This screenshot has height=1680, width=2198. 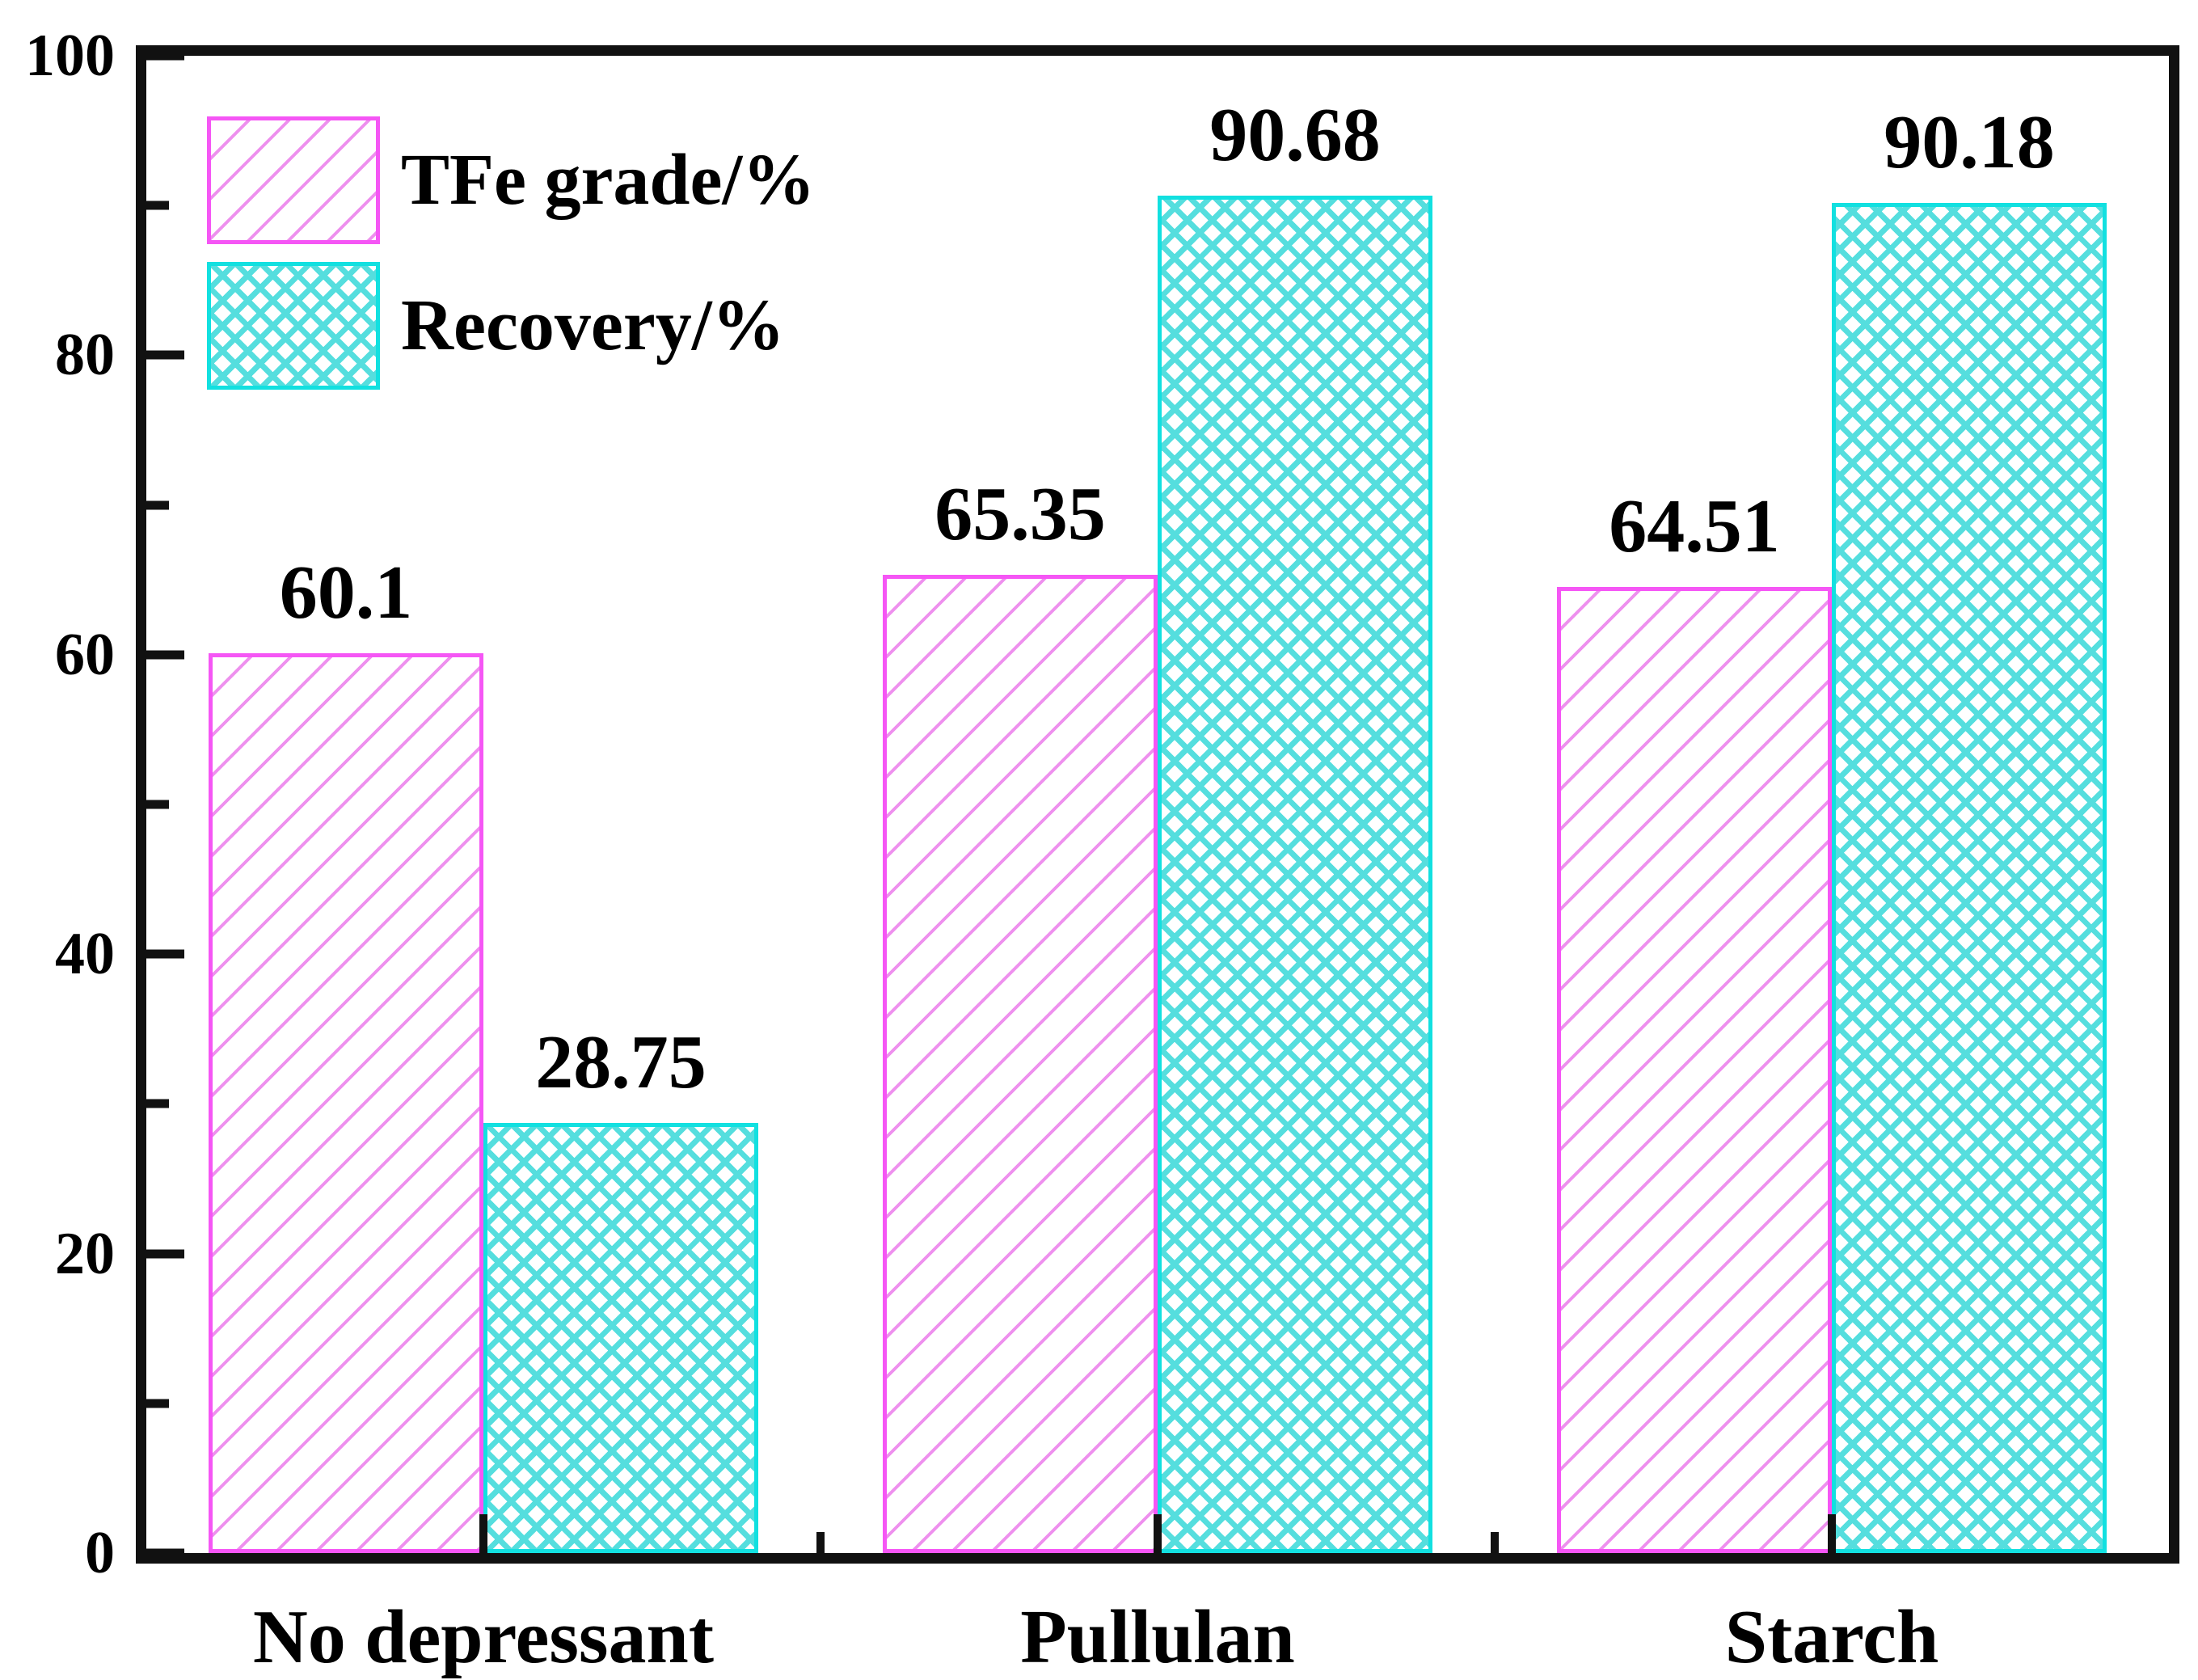 What do you see at coordinates (1158, 1533) in the screenshot?
I see `x-axis-major-tick-pullulan` at bounding box center [1158, 1533].